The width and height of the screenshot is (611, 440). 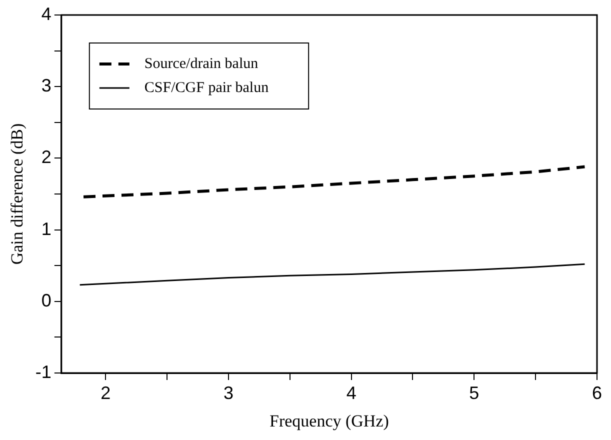 I want to click on x-axis-title: Frequency (GHz), so click(x=329, y=420).